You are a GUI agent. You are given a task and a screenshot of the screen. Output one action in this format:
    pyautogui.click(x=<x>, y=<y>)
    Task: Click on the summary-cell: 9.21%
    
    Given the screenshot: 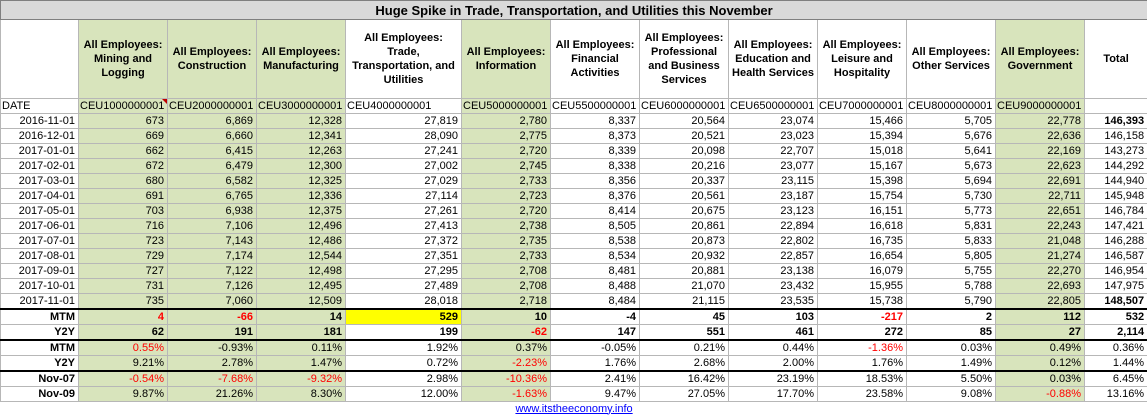 What is the action you would take?
    pyautogui.click(x=123, y=364)
    